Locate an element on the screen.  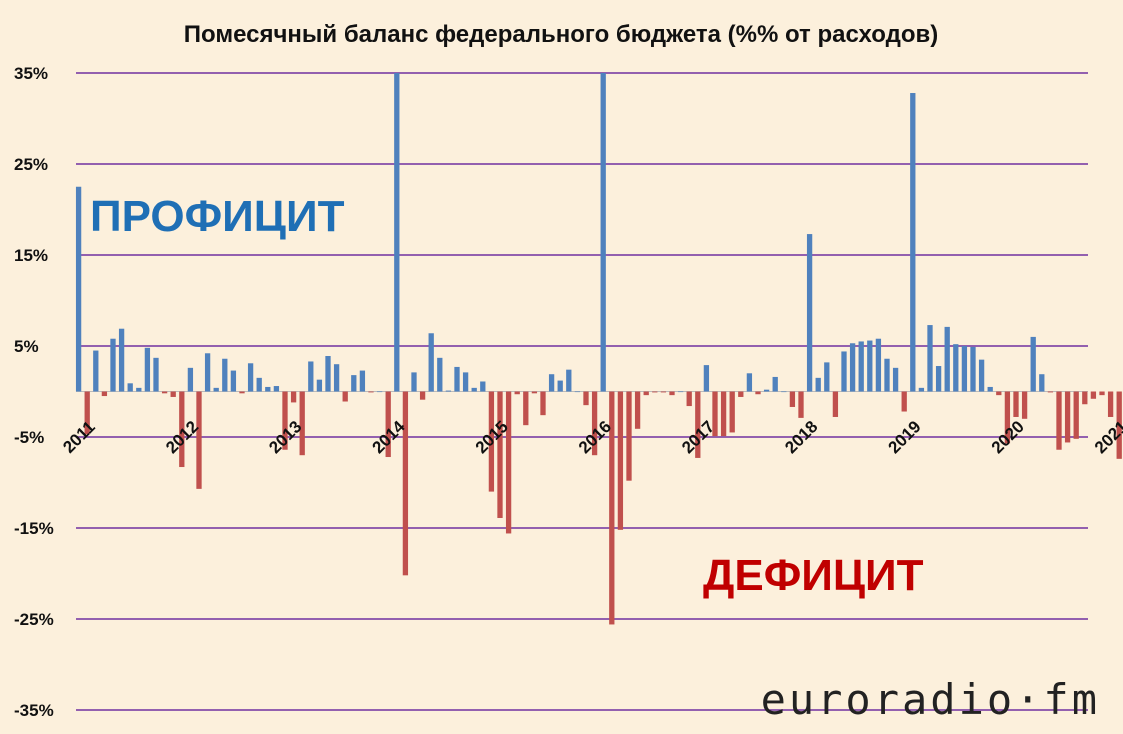
y-tick-label: 5% is located at coordinates (26, 346).